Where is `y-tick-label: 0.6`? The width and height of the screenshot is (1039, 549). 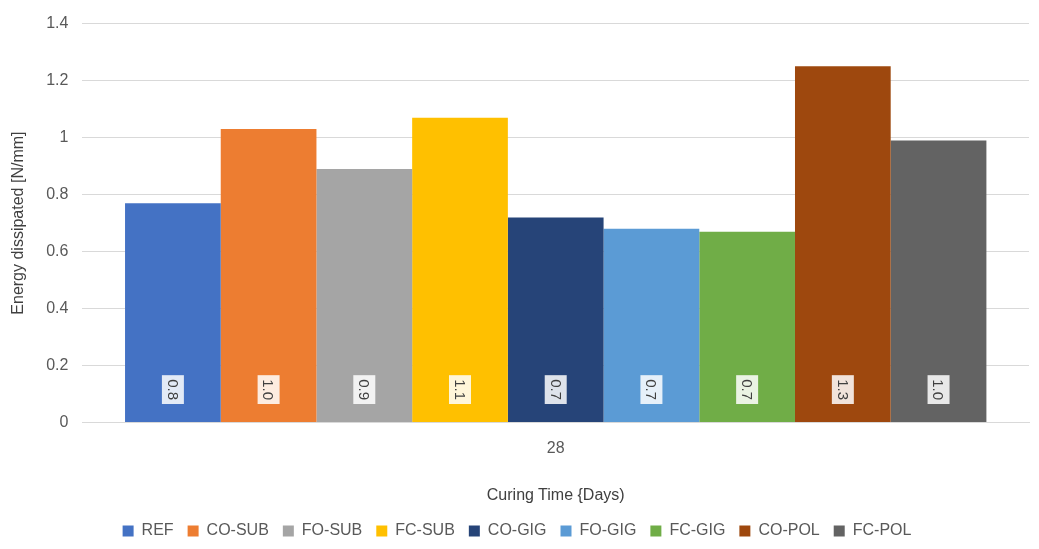 y-tick-label: 0.6 is located at coordinates (57, 251).